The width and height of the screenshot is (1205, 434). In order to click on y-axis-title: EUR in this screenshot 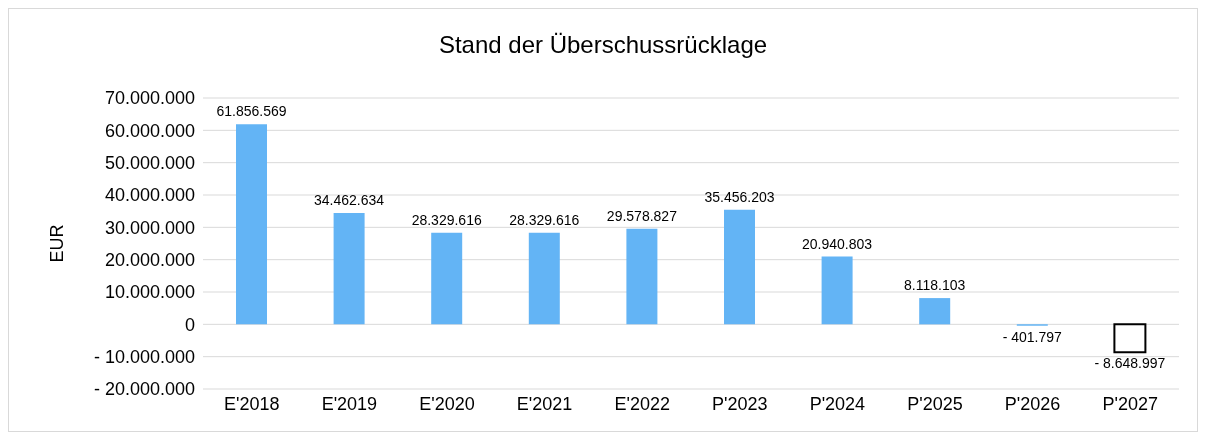, I will do `click(57, 243)`.